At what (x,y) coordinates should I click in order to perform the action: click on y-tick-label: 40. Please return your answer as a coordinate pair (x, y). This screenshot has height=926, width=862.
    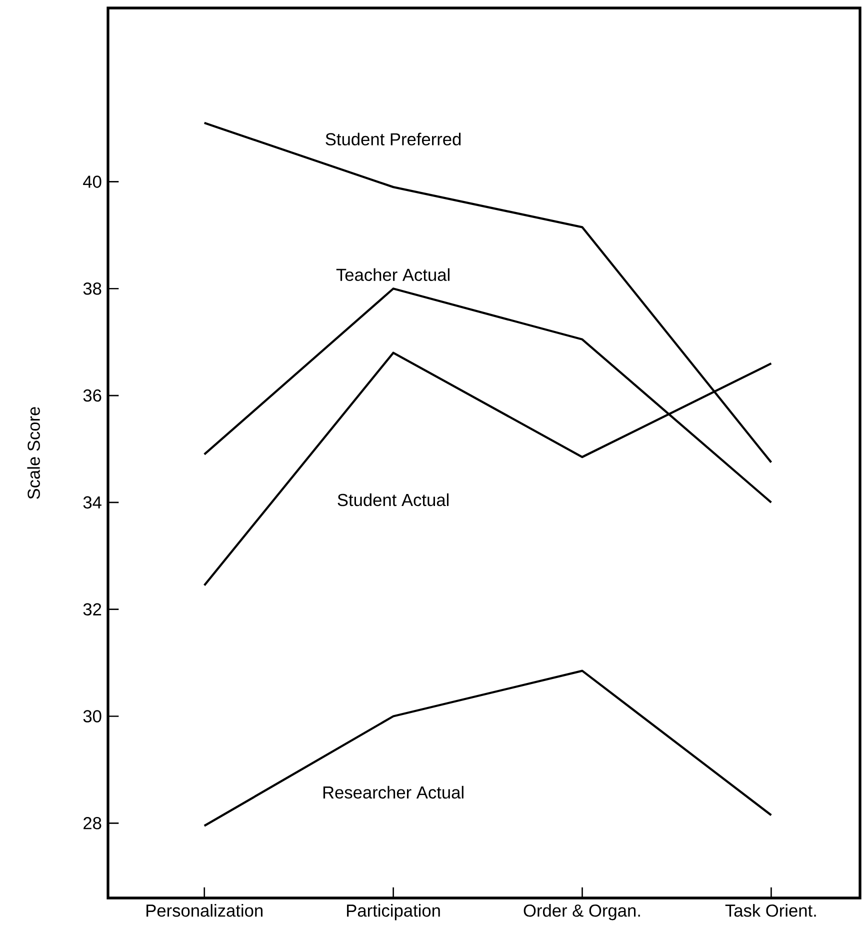
    Looking at the image, I should click on (92, 182).